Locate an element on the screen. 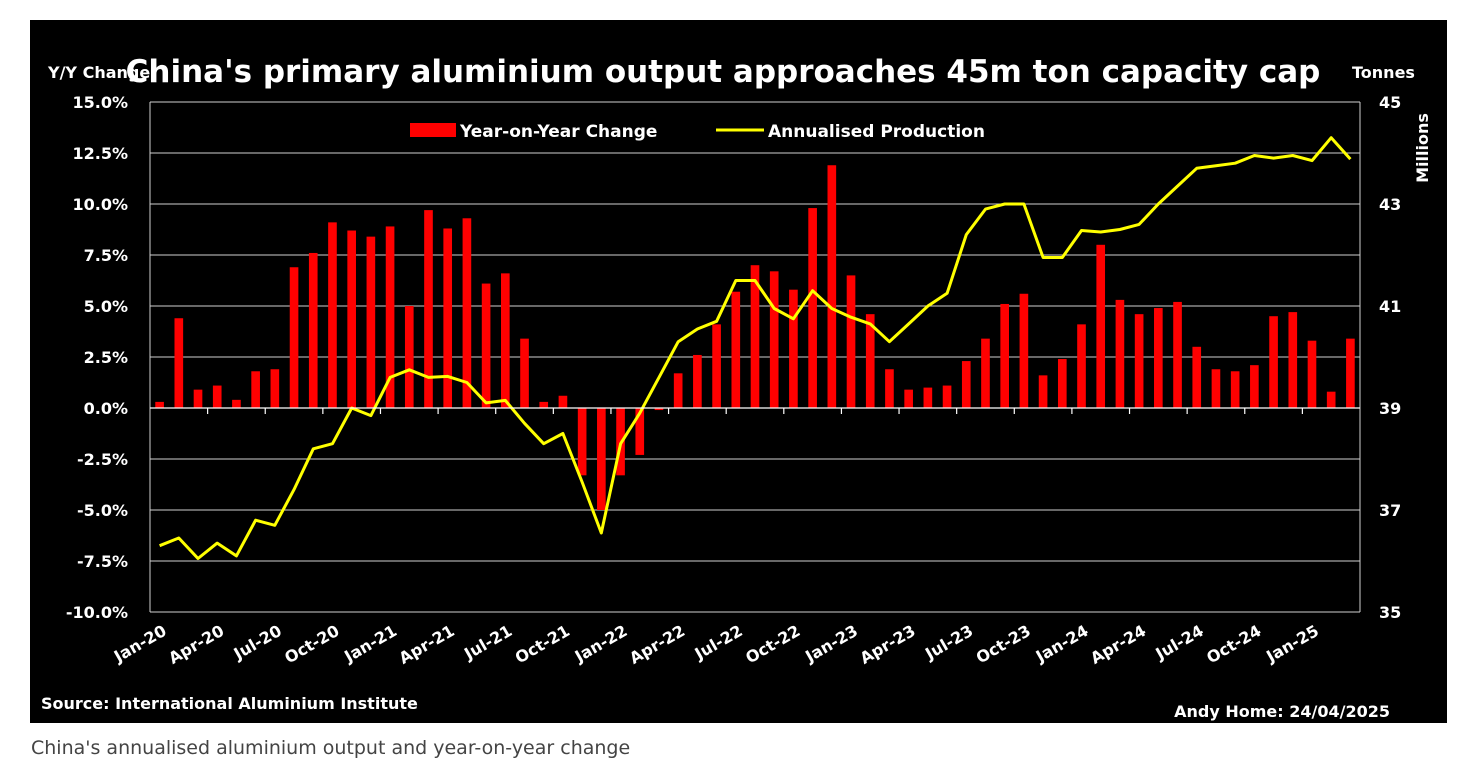  x-tick-label: Jan-20 is located at coordinates (140, 643).